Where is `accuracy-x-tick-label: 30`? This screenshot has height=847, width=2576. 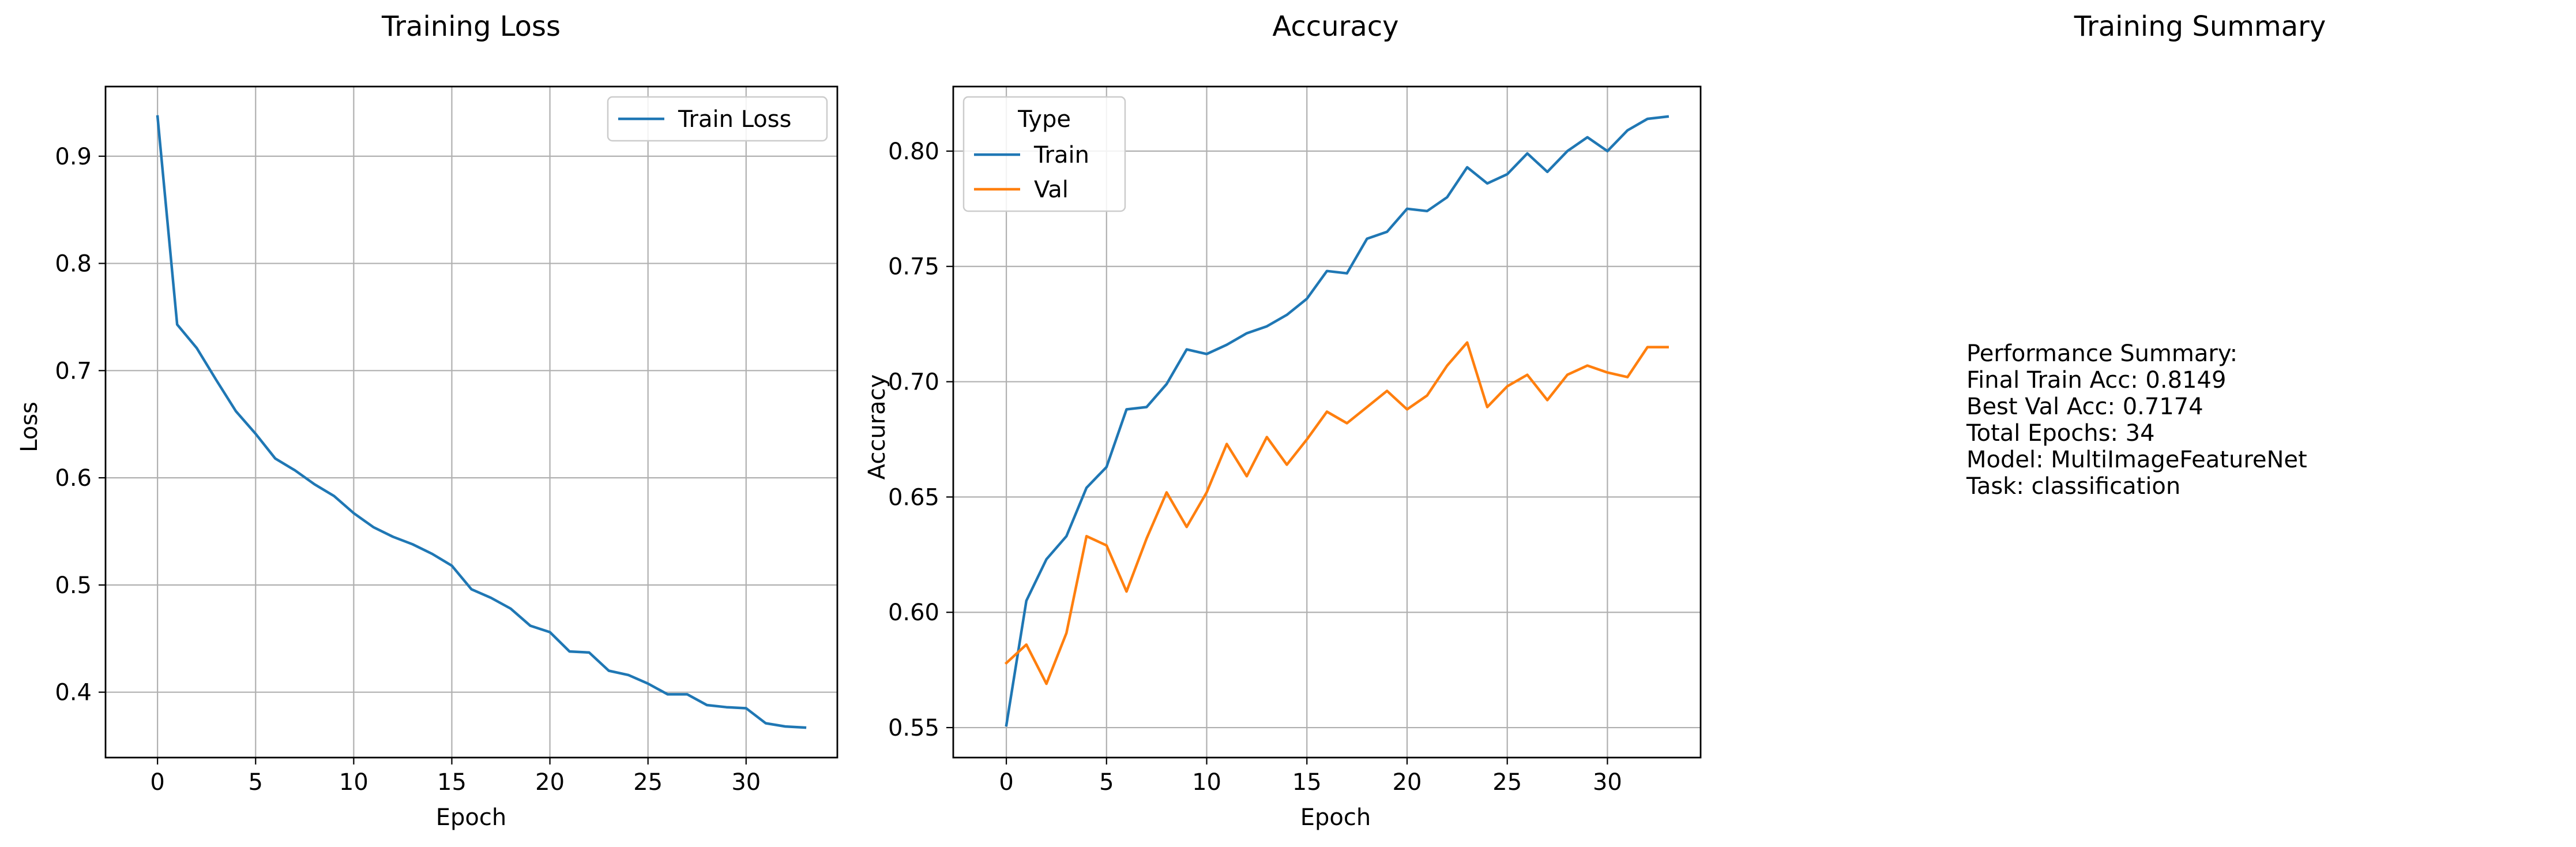 accuracy-x-tick-label: 30 is located at coordinates (1607, 783).